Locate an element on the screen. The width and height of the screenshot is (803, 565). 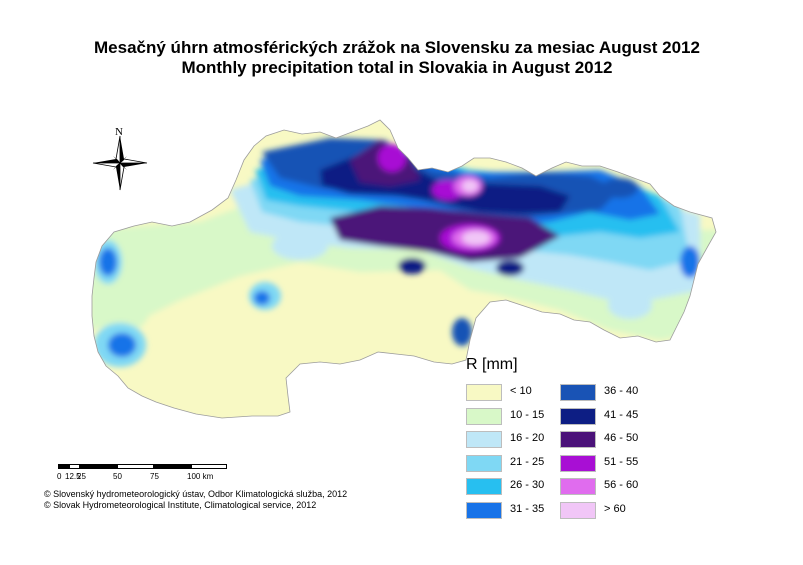
north-arrow-icon is located at coordinates (120, 163).